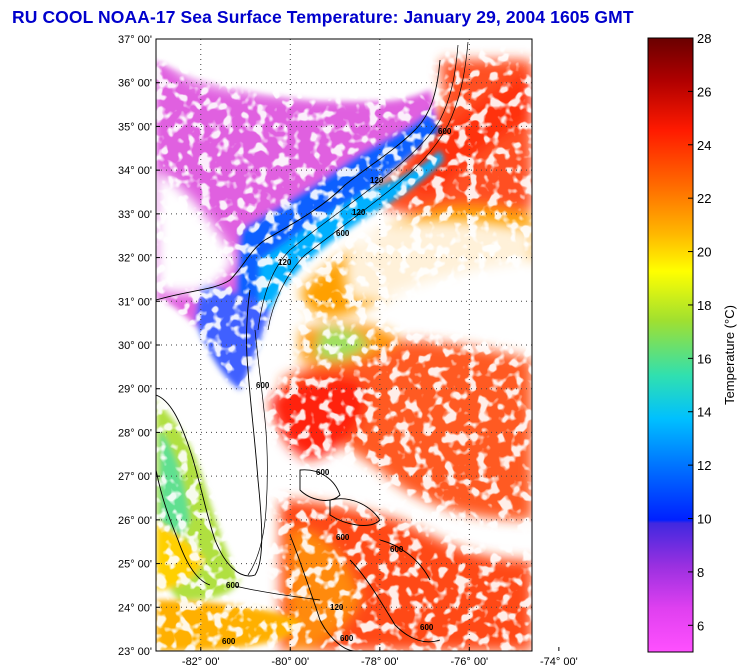  Describe the element at coordinates (469, 662) in the screenshot. I see `longitude-label: -76° 00'` at that location.